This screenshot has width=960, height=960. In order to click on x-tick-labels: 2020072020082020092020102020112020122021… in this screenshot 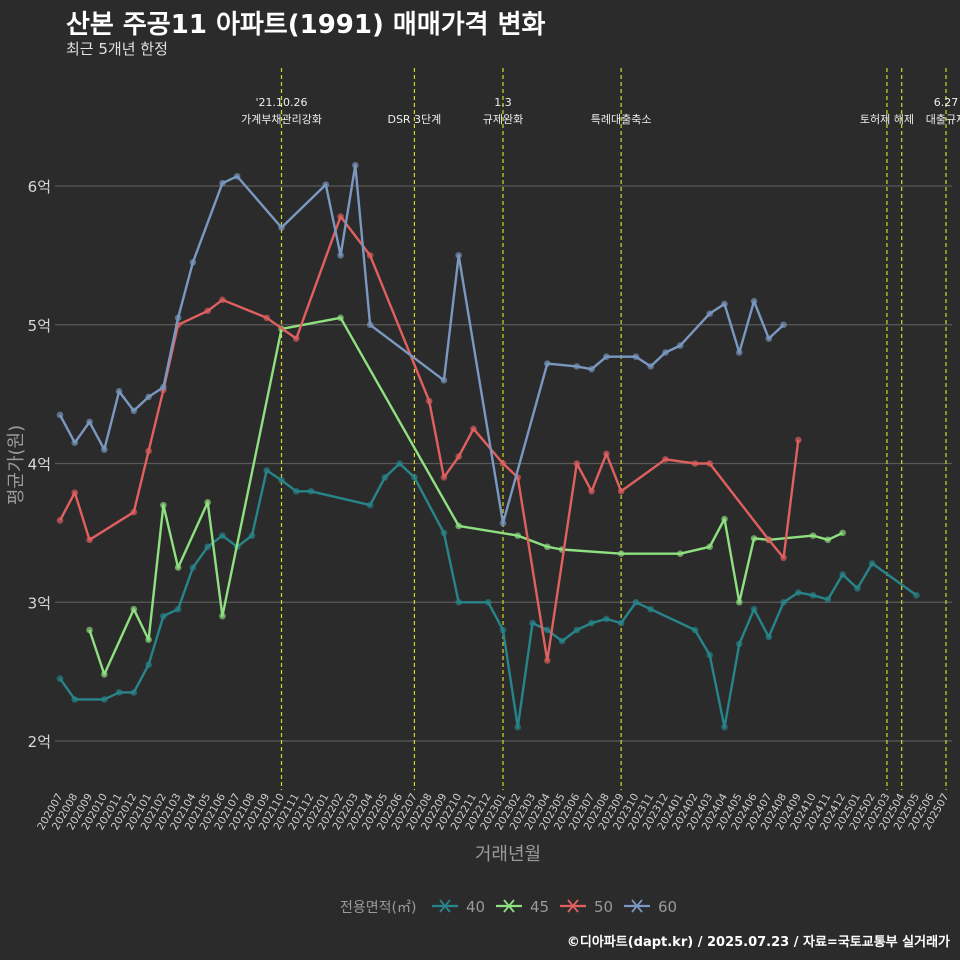, I will do `click(493, 811)`.